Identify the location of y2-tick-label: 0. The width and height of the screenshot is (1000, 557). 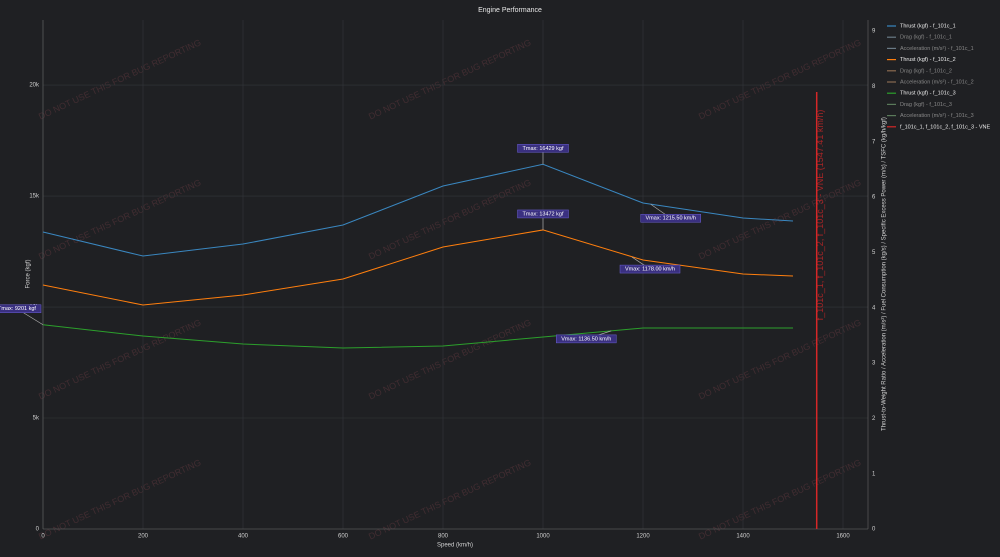
(874, 530).